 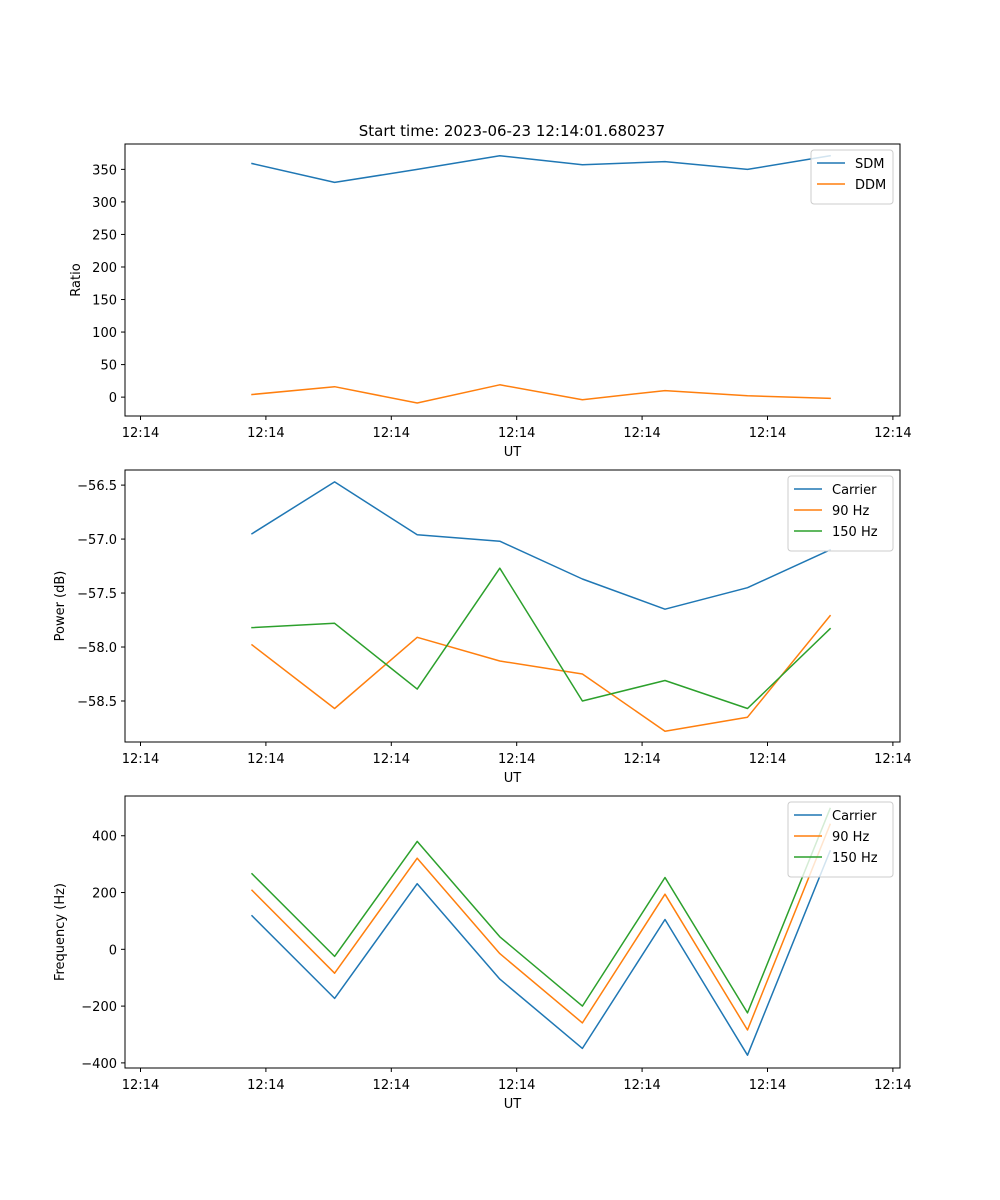 What do you see at coordinates (99, 1007) in the screenshot?
I see `y-tick-label: −200` at bounding box center [99, 1007].